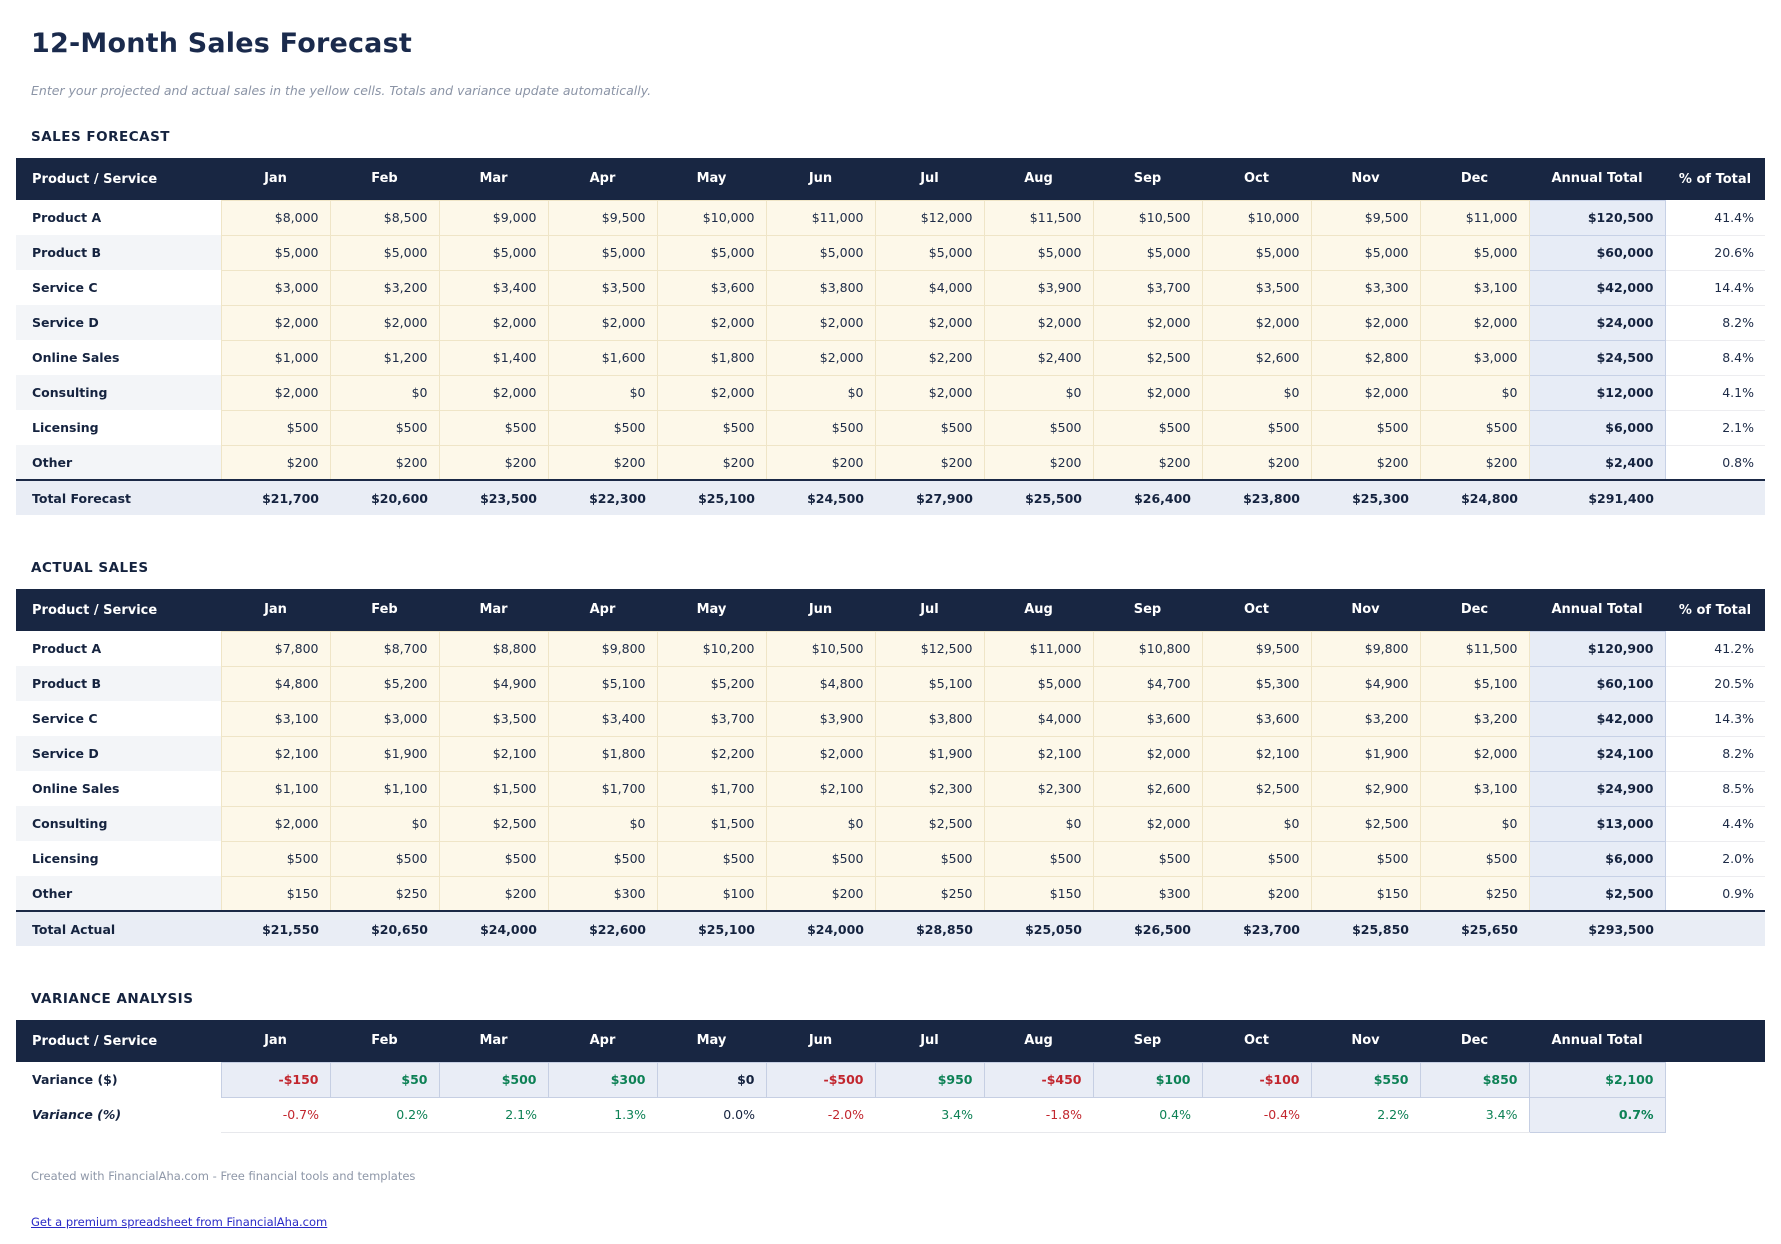  I want to click on input-cell: $4,800, so click(820, 683).